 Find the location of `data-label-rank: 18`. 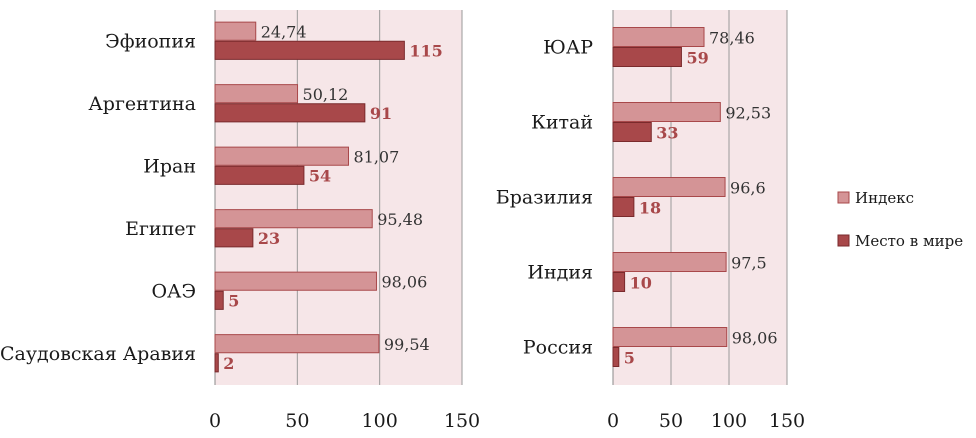

data-label-rank: 18 is located at coordinates (650, 208).